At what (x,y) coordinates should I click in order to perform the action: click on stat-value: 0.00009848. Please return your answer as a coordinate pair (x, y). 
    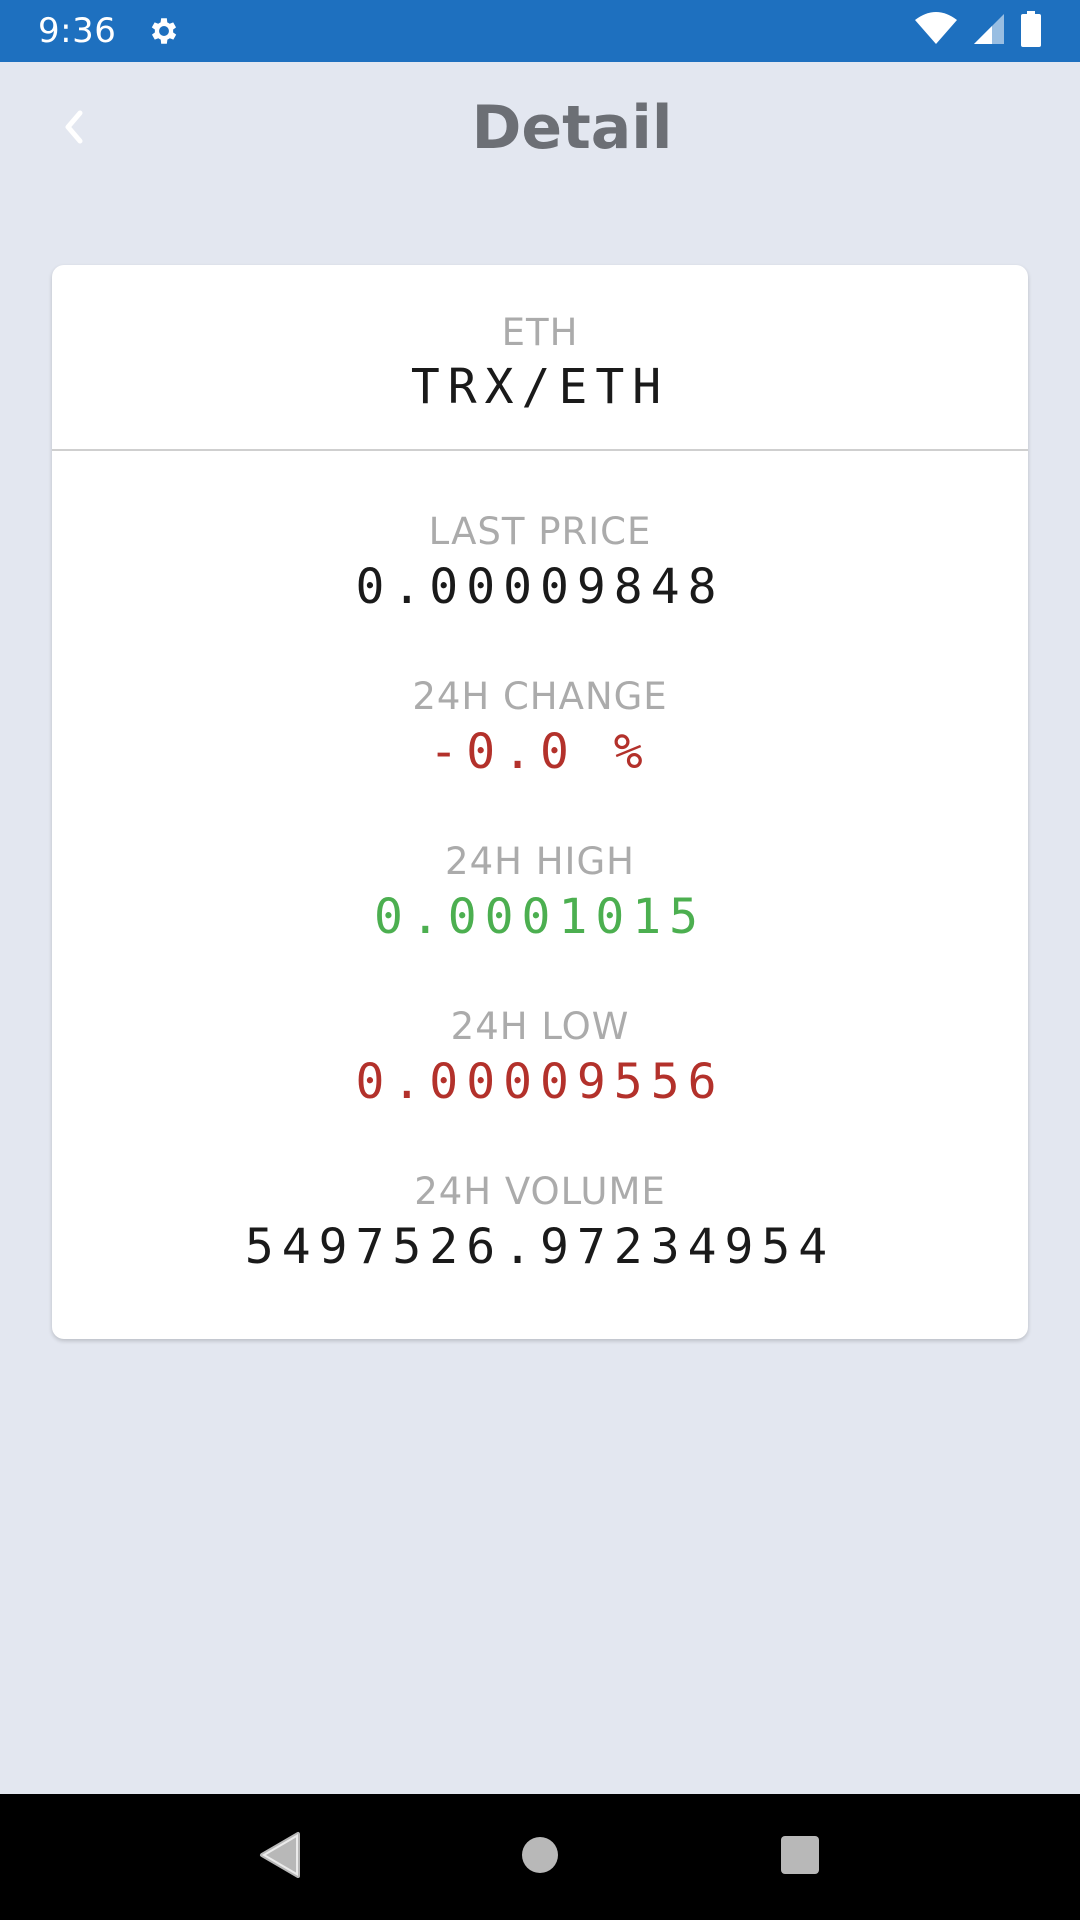
    Looking at the image, I should click on (540, 587).